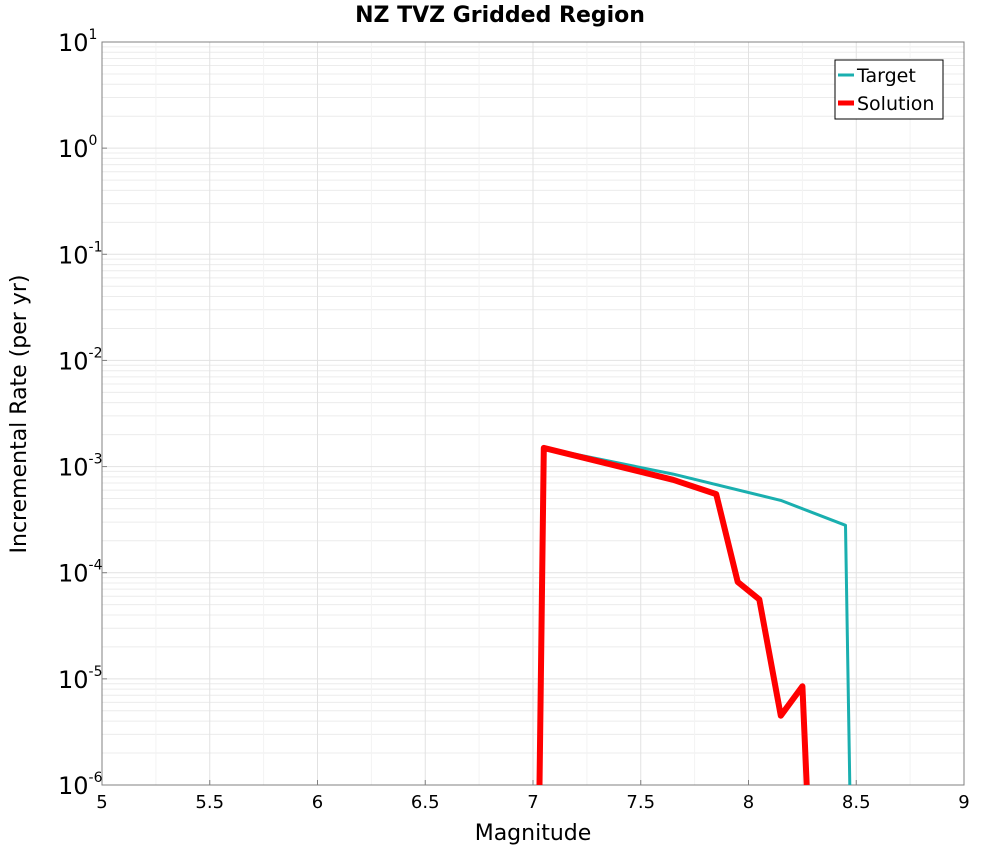 The height and width of the screenshot is (850, 1000). What do you see at coordinates (77, 42) in the screenshot?
I see `y-tick-label: 10¹` at bounding box center [77, 42].